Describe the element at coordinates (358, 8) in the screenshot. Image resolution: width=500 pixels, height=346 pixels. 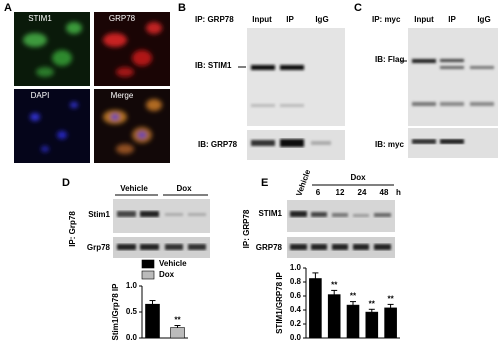
I see `panel-label: C` at that location.